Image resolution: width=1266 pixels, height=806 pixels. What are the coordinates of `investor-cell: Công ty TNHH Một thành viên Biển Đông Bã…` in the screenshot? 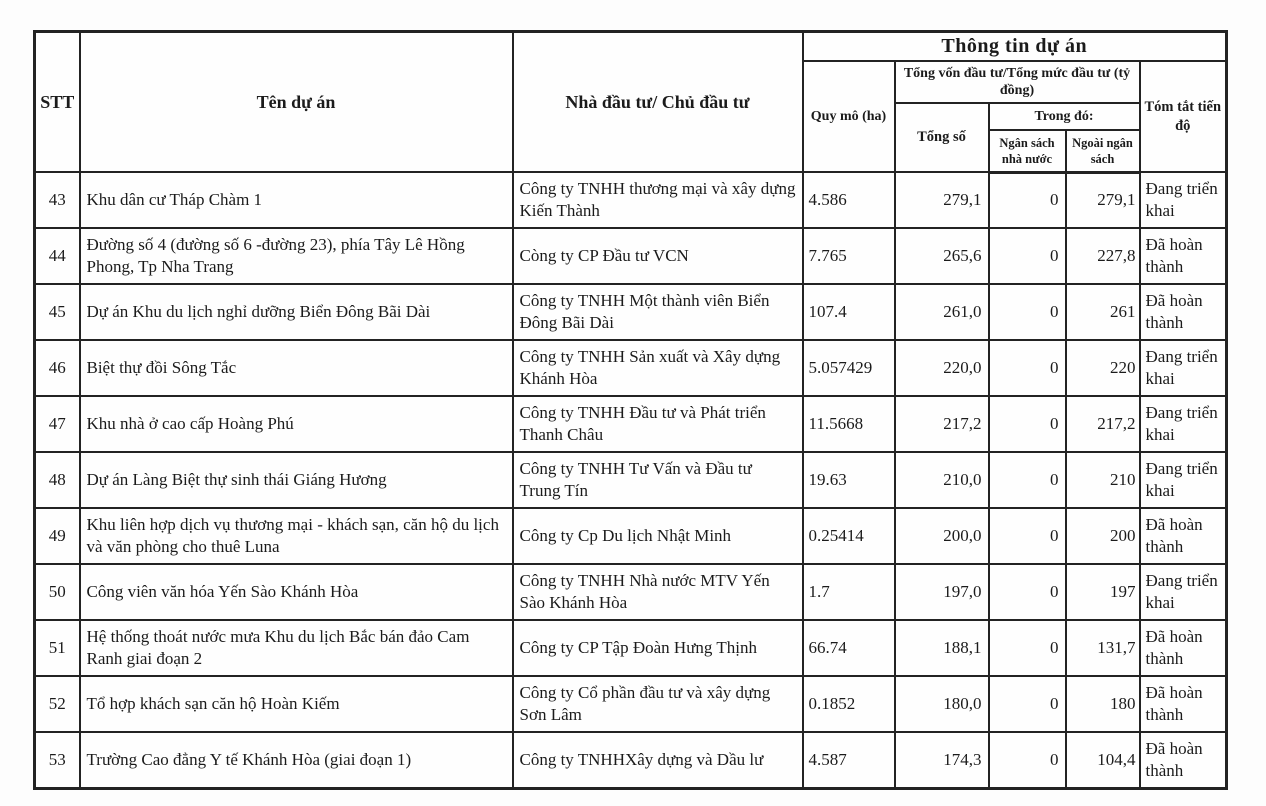 It's located at (657, 312).